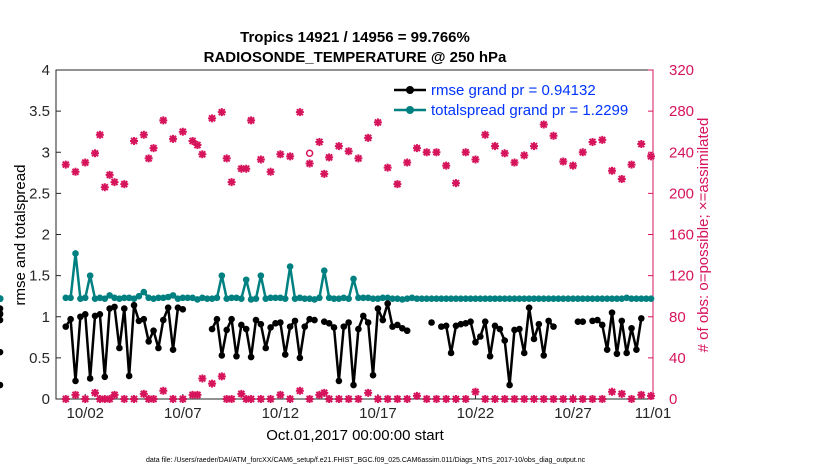 This screenshot has height=470, width=830. What do you see at coordinates (309, 153) in the screenshot?
I see `obs-possible-point` at bounding box center [309, 153].